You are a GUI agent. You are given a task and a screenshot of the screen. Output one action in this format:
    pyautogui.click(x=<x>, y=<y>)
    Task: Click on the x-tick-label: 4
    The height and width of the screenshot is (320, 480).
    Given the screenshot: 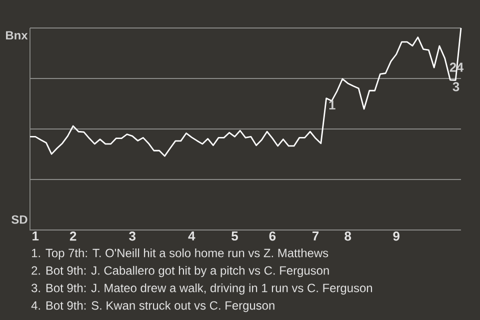 What is the action you would take?
    pyautogui.click(x=192, y=236)
    